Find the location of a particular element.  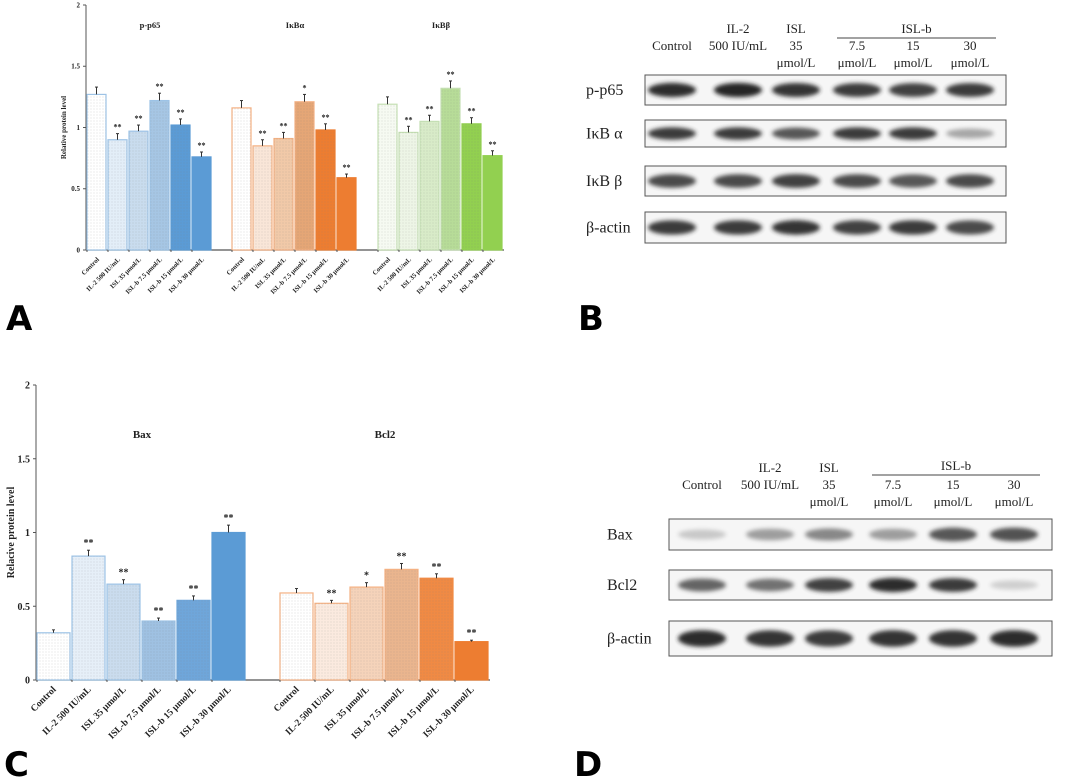

lane-header: 500 IU/mL is located at coordinates (770, 484).